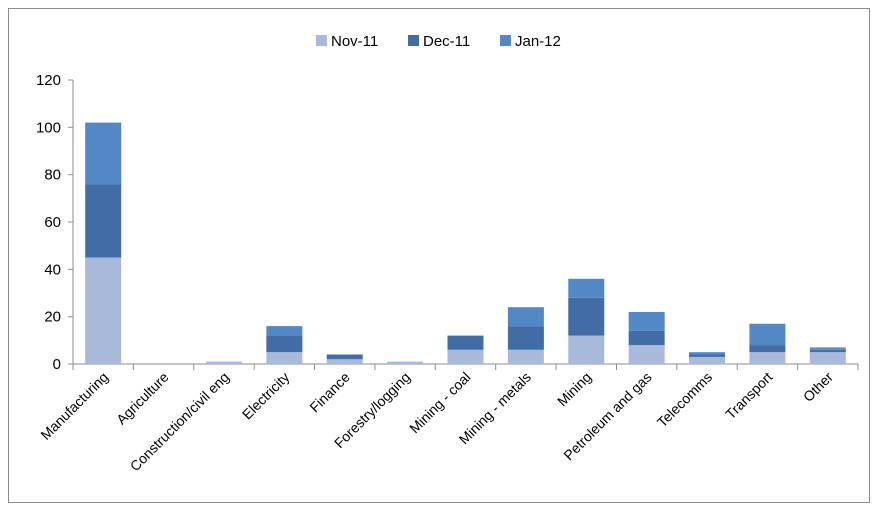 This screenshot has height=513, width=880. I want to click on x-tick-label: Manufacturing, so click(74, 406).